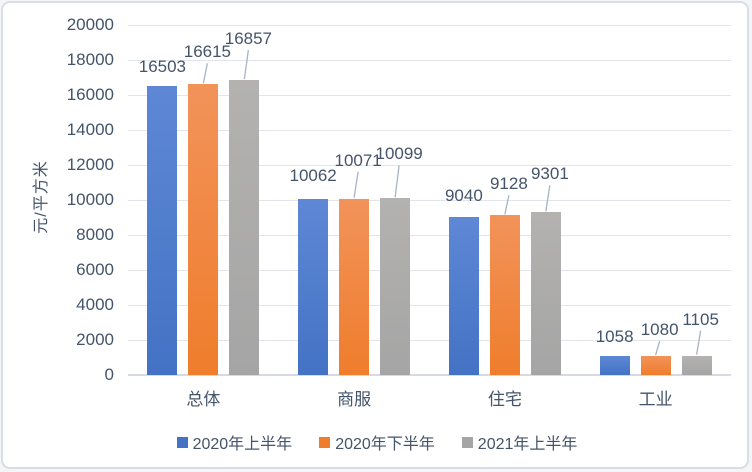 Image resolution: width=752 pixels, height=472 pixels. Describe the element at coordinates (655, 365) in the screenshot. I see `bar-2020年下半年-工业` at that location.